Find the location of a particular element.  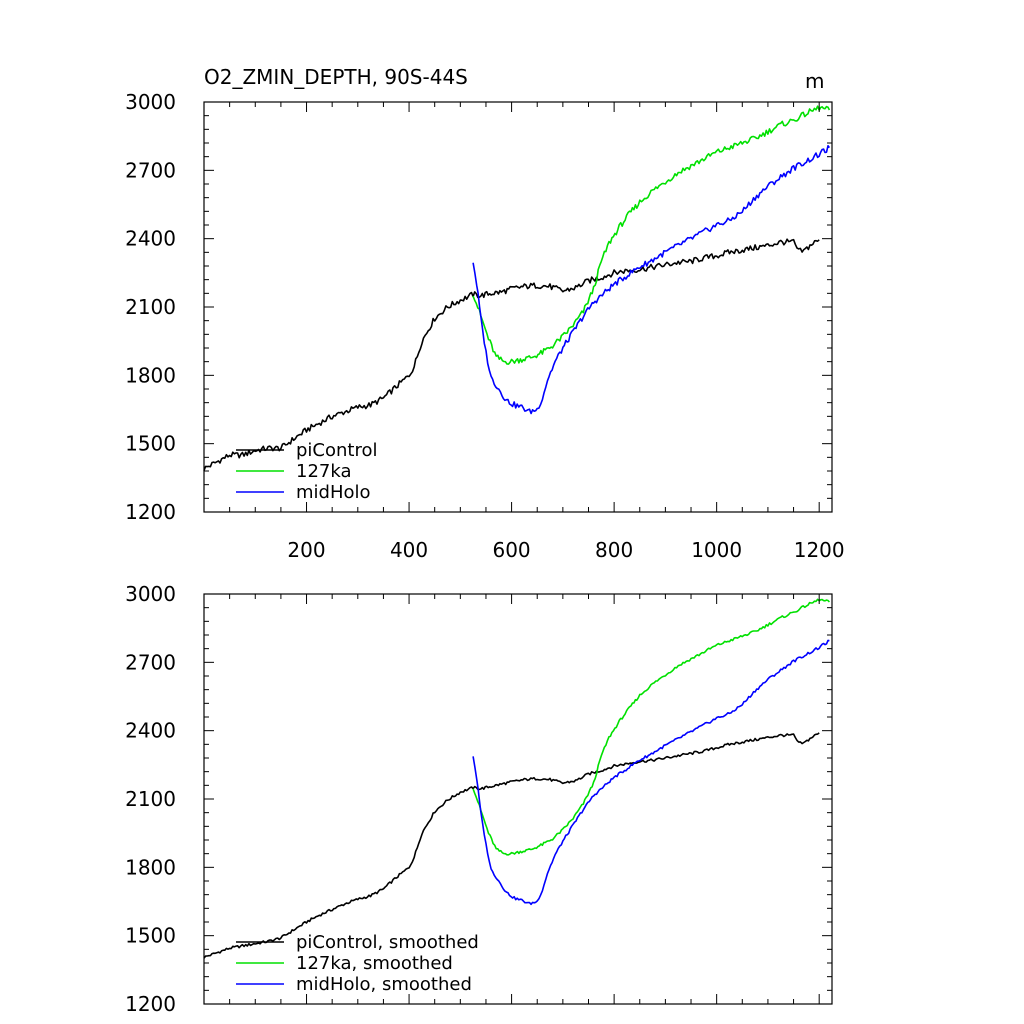

bottom-ytick-label: 1800 is located at coordinates (150, 867).